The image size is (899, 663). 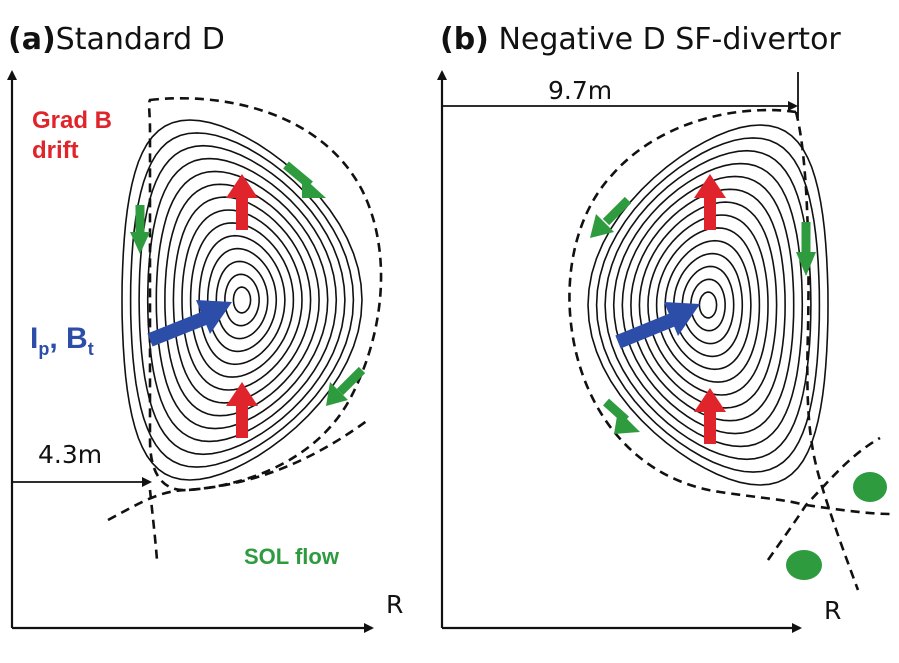 What do you see at coordinates (669, 39) in the screenshot?
I see `panel-b-title-text: Negative D SF-divertor` at bounding box center [669, 39].